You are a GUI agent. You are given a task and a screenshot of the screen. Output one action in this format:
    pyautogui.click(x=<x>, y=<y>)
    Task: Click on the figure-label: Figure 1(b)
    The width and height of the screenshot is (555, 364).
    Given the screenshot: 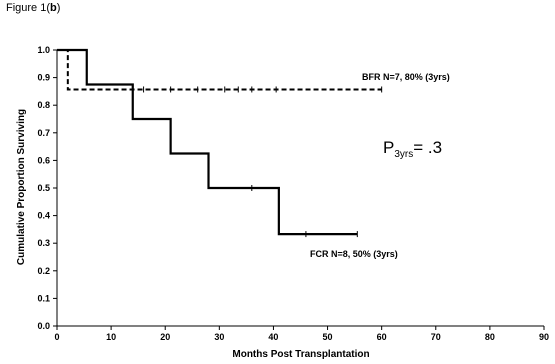 What is the action you would take?
    pyautogui.click(x=33, y=8)
    